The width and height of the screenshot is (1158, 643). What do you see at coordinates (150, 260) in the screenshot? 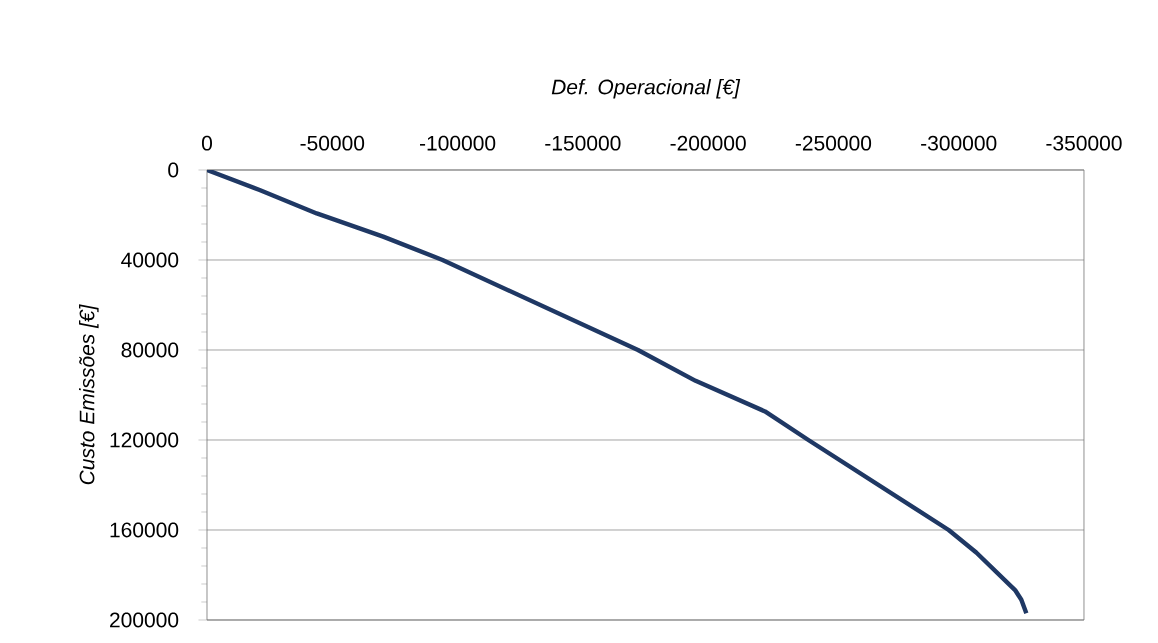
I see `y-tick-label: 40000` at bounding box center [150, 260].